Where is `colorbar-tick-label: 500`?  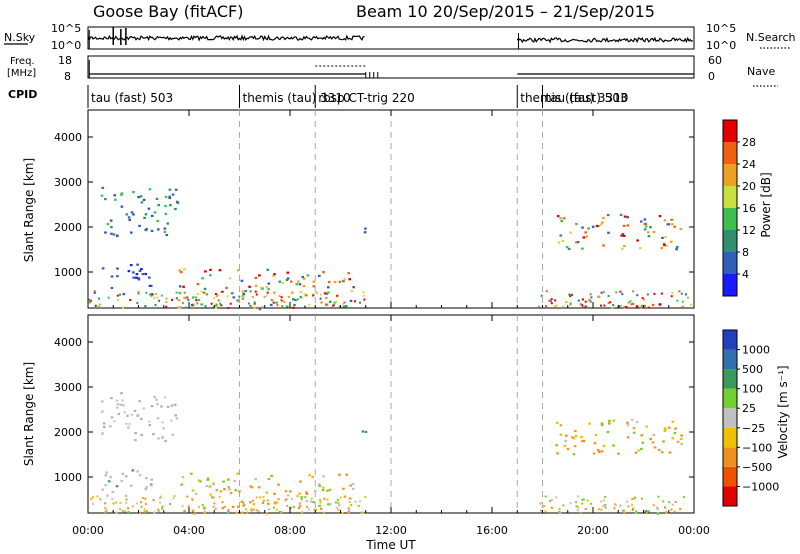
colorbar-tick-label: 500 is located at coordinates (752, 369).